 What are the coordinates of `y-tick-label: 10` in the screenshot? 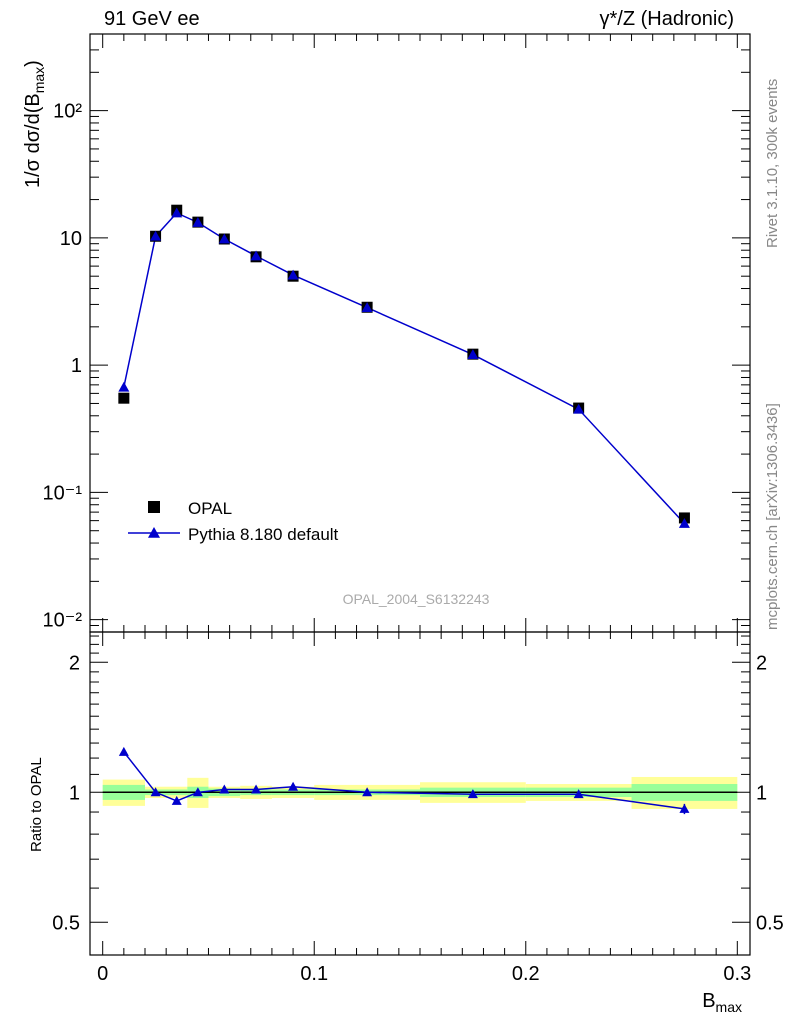 It's located at (71, 239).